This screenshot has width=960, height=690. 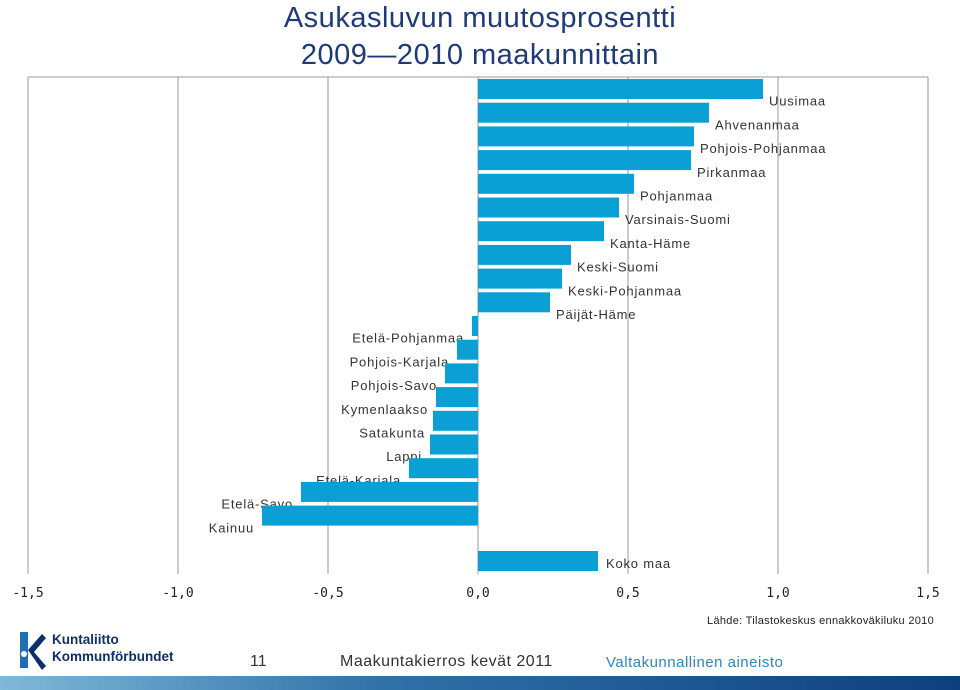 What do you see at coordinates (399, 361) in the screenshot?
I see `bar-label: Pohjois-Karjala` at bounding box center [399, 361].